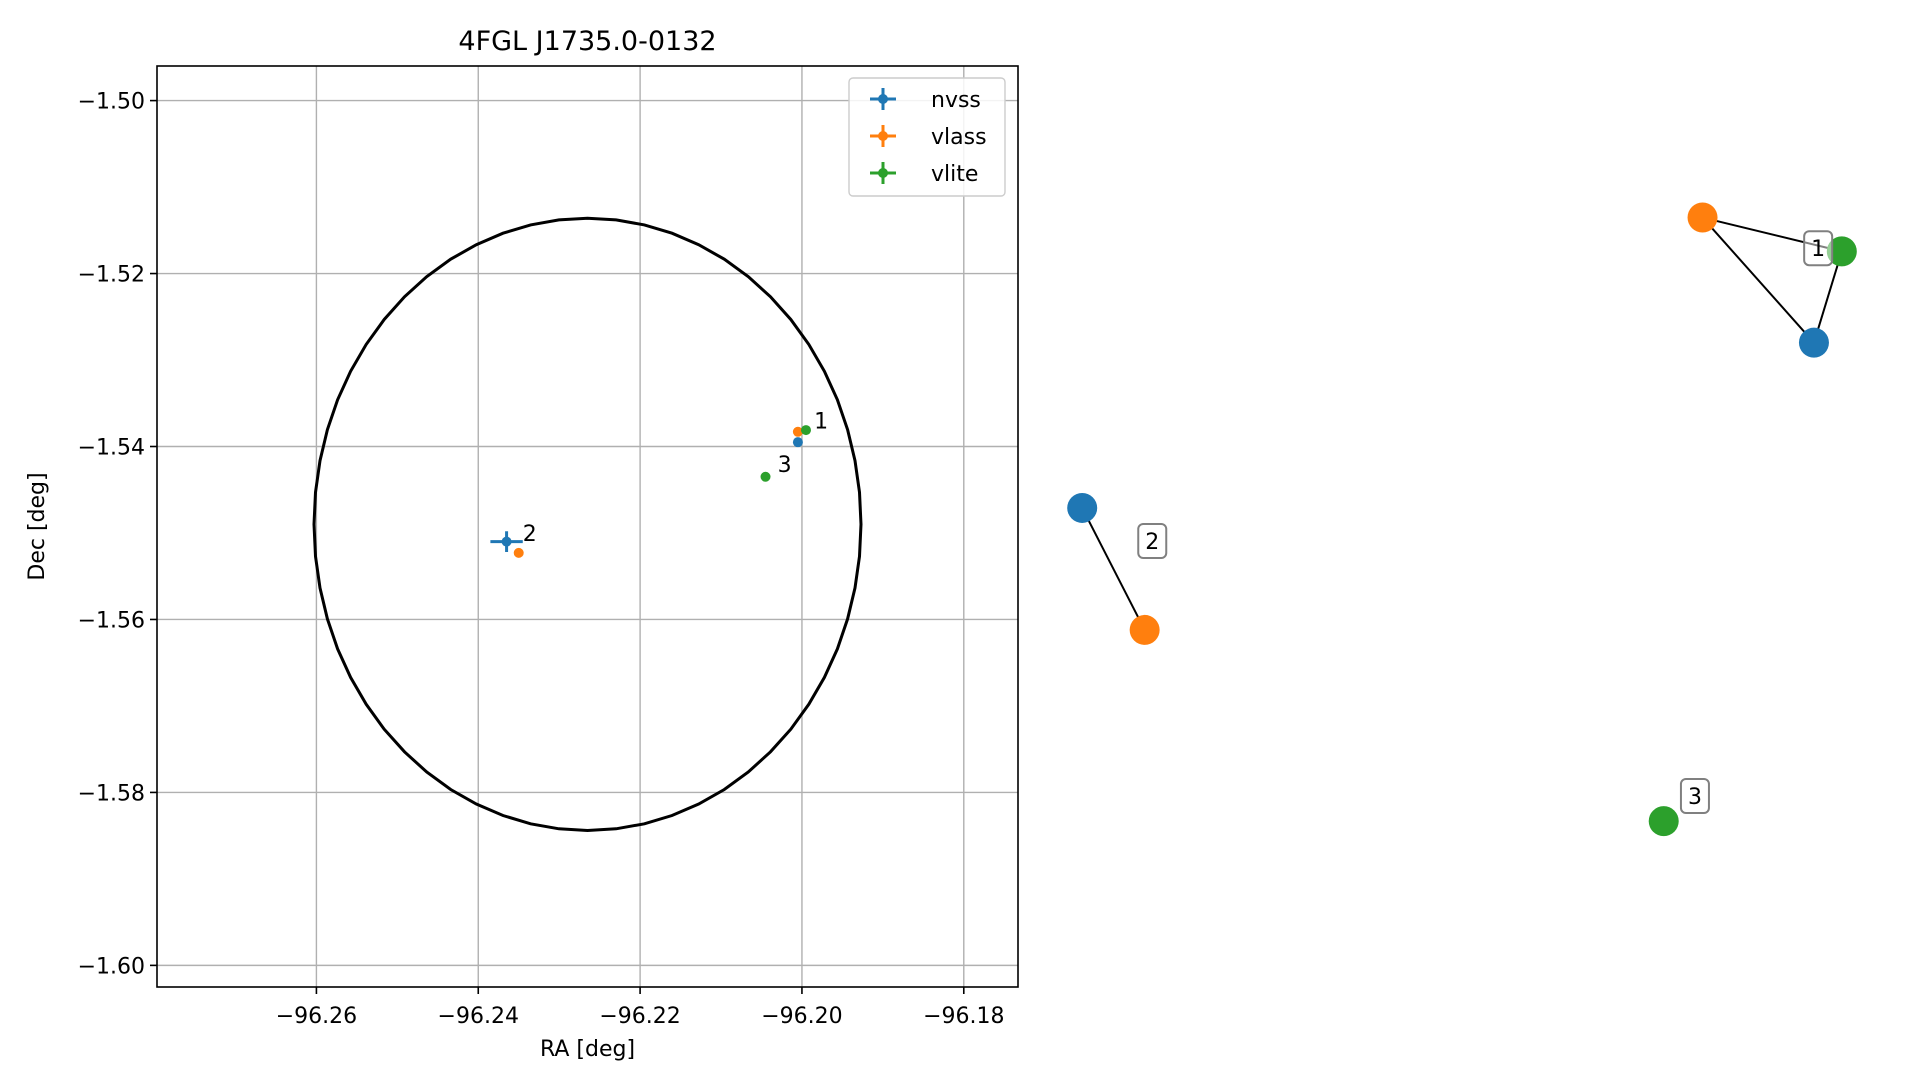 The width and height of the screenshot is (1919, 1080). Describe the element at coordinates (956, 100) in the screenshot. I see `legend-label: nvss` at that location.